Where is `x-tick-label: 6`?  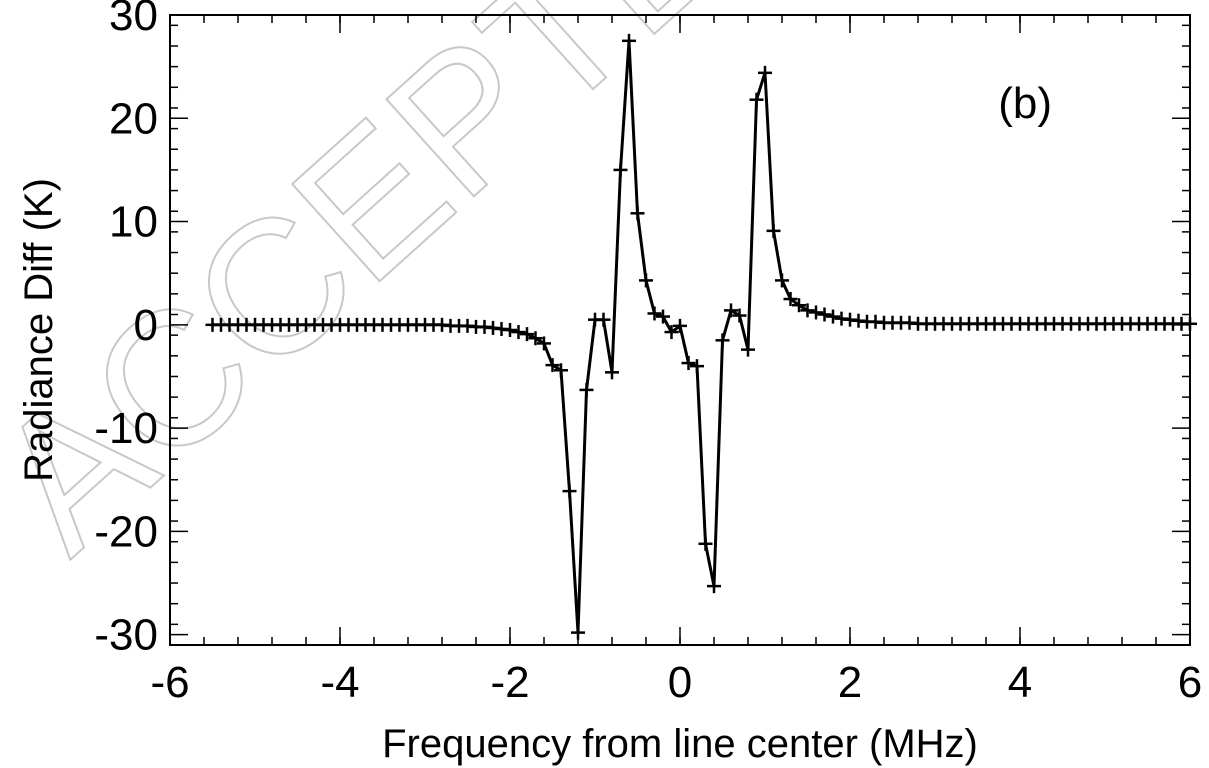 x-tick-label: 6 is located at coordinates (1190, 682).